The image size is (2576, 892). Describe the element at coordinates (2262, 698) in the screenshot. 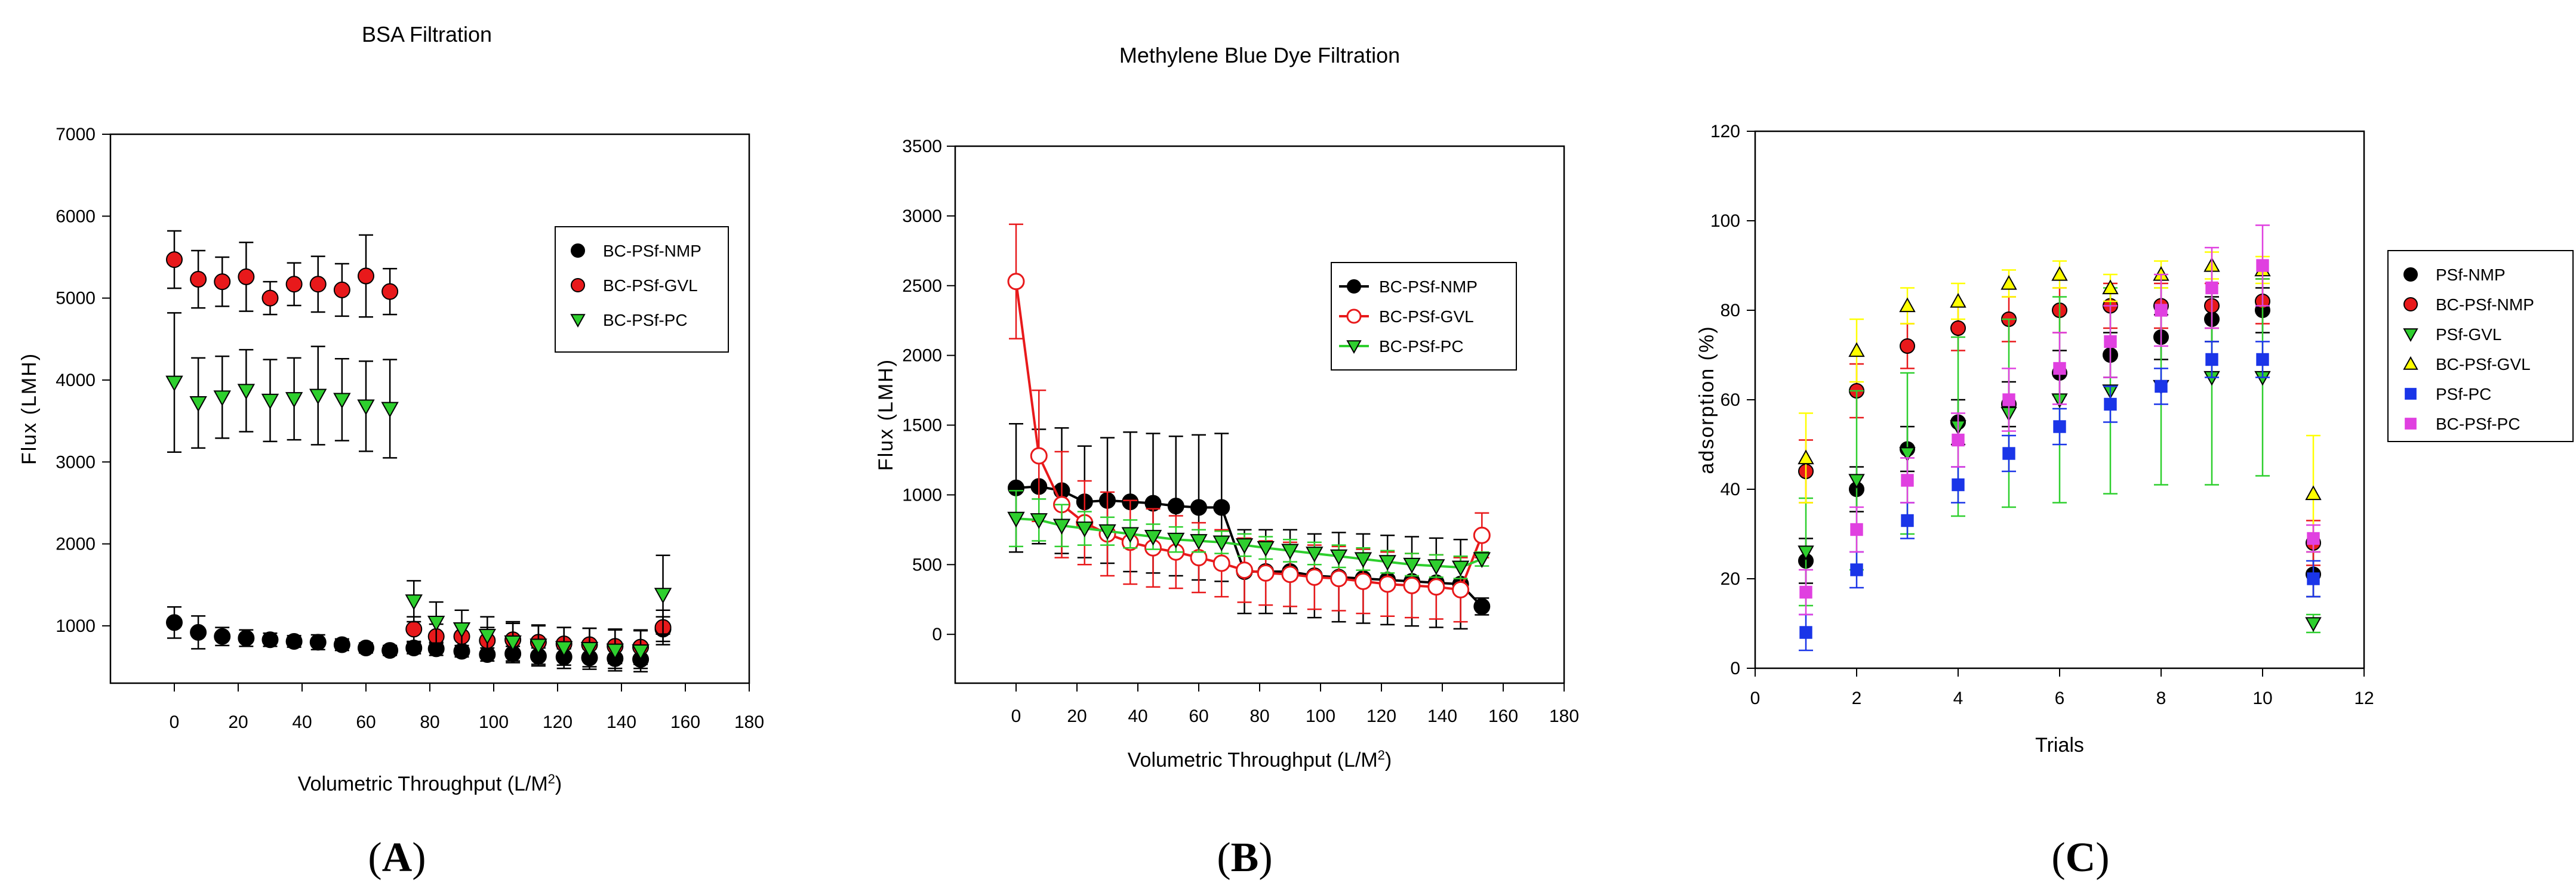

I see `x-tick-label: 10` at that location.